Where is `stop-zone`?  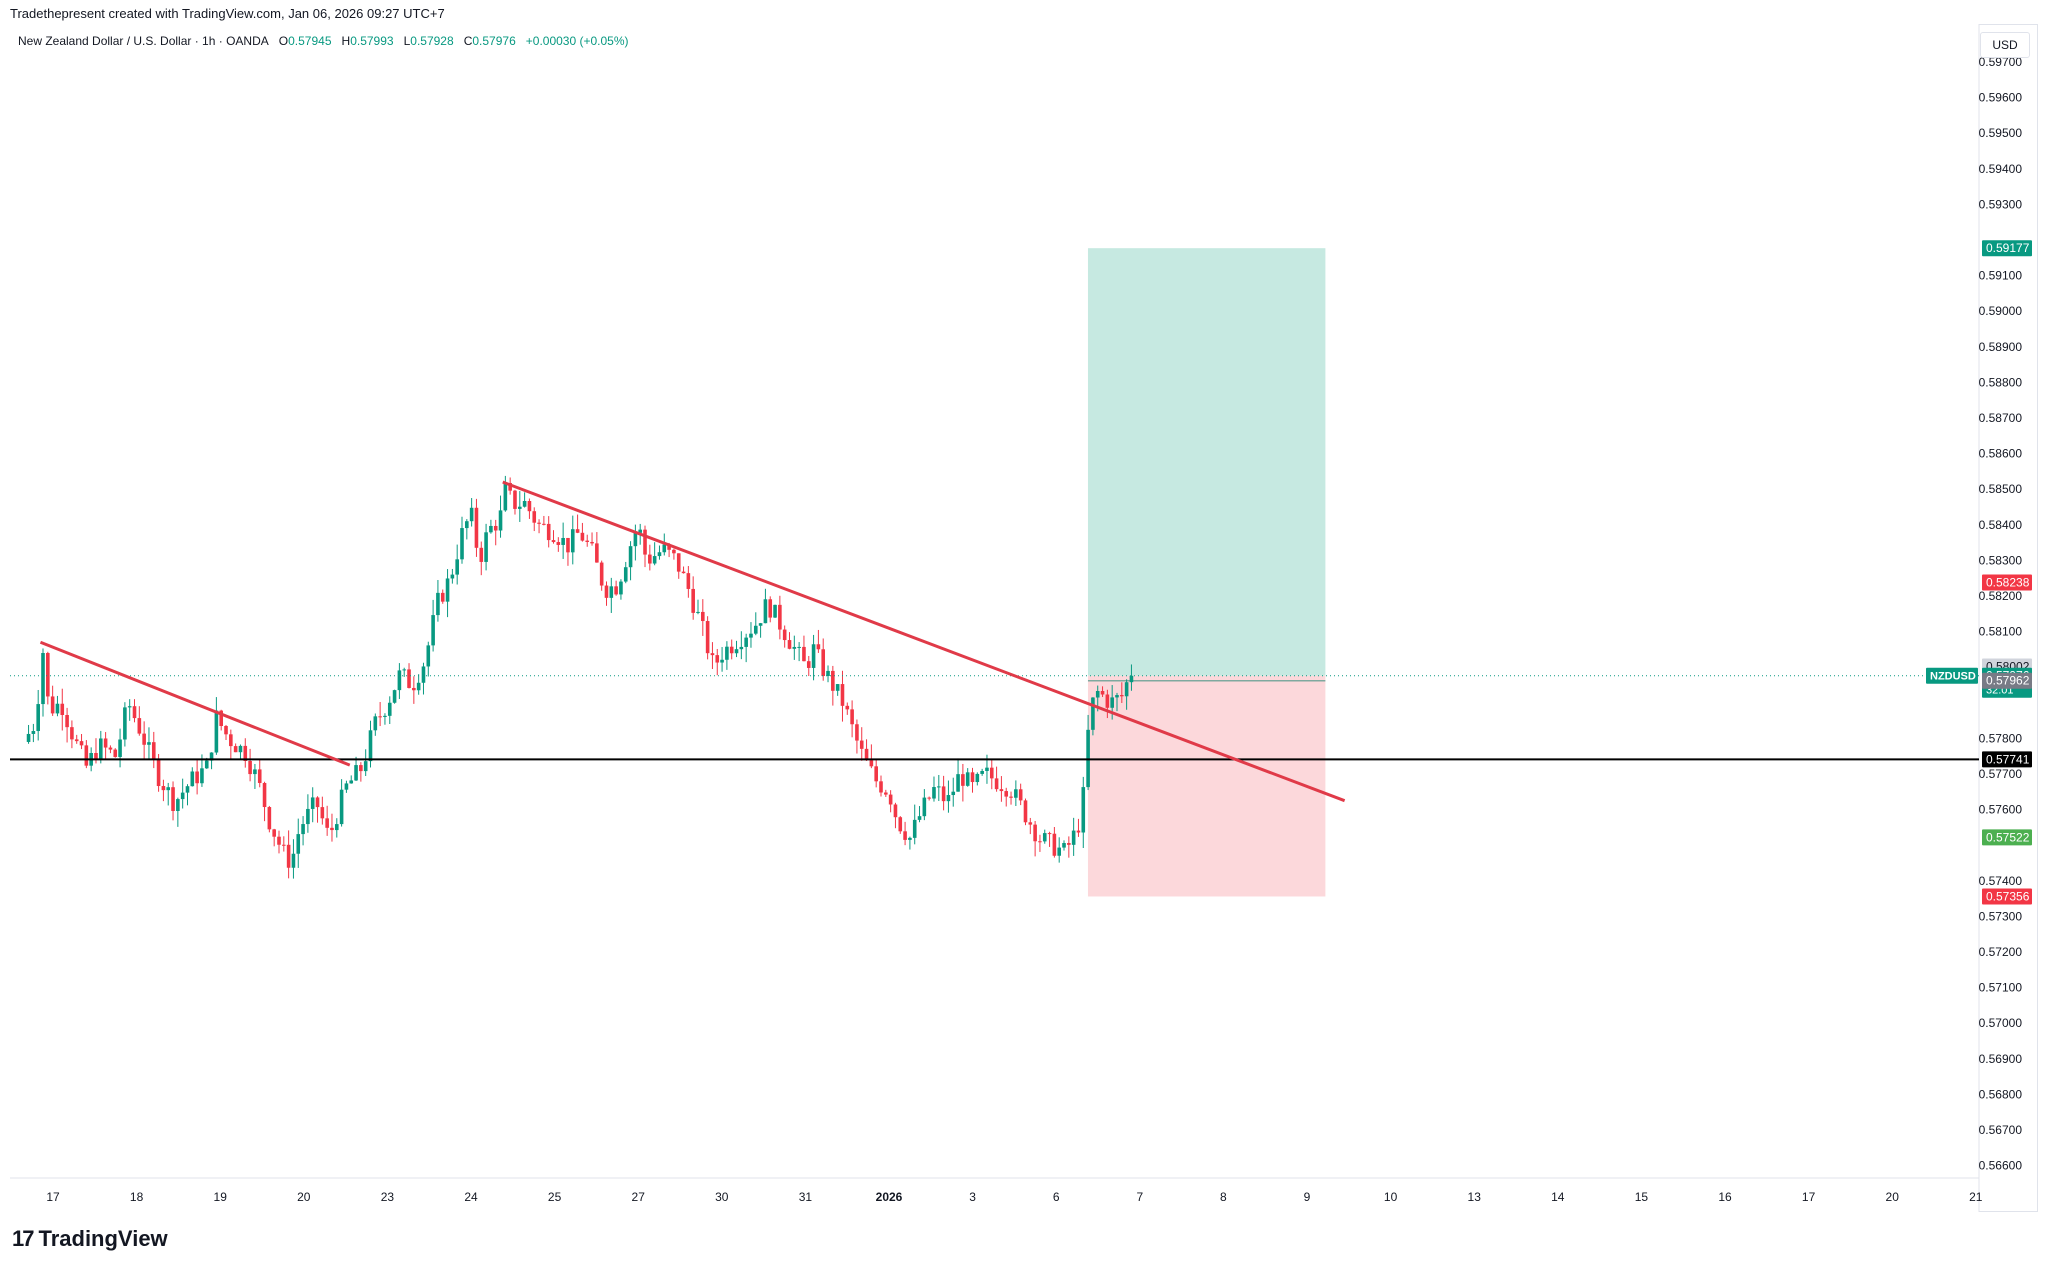
stop-zone is located at coordinates (1206, 786).